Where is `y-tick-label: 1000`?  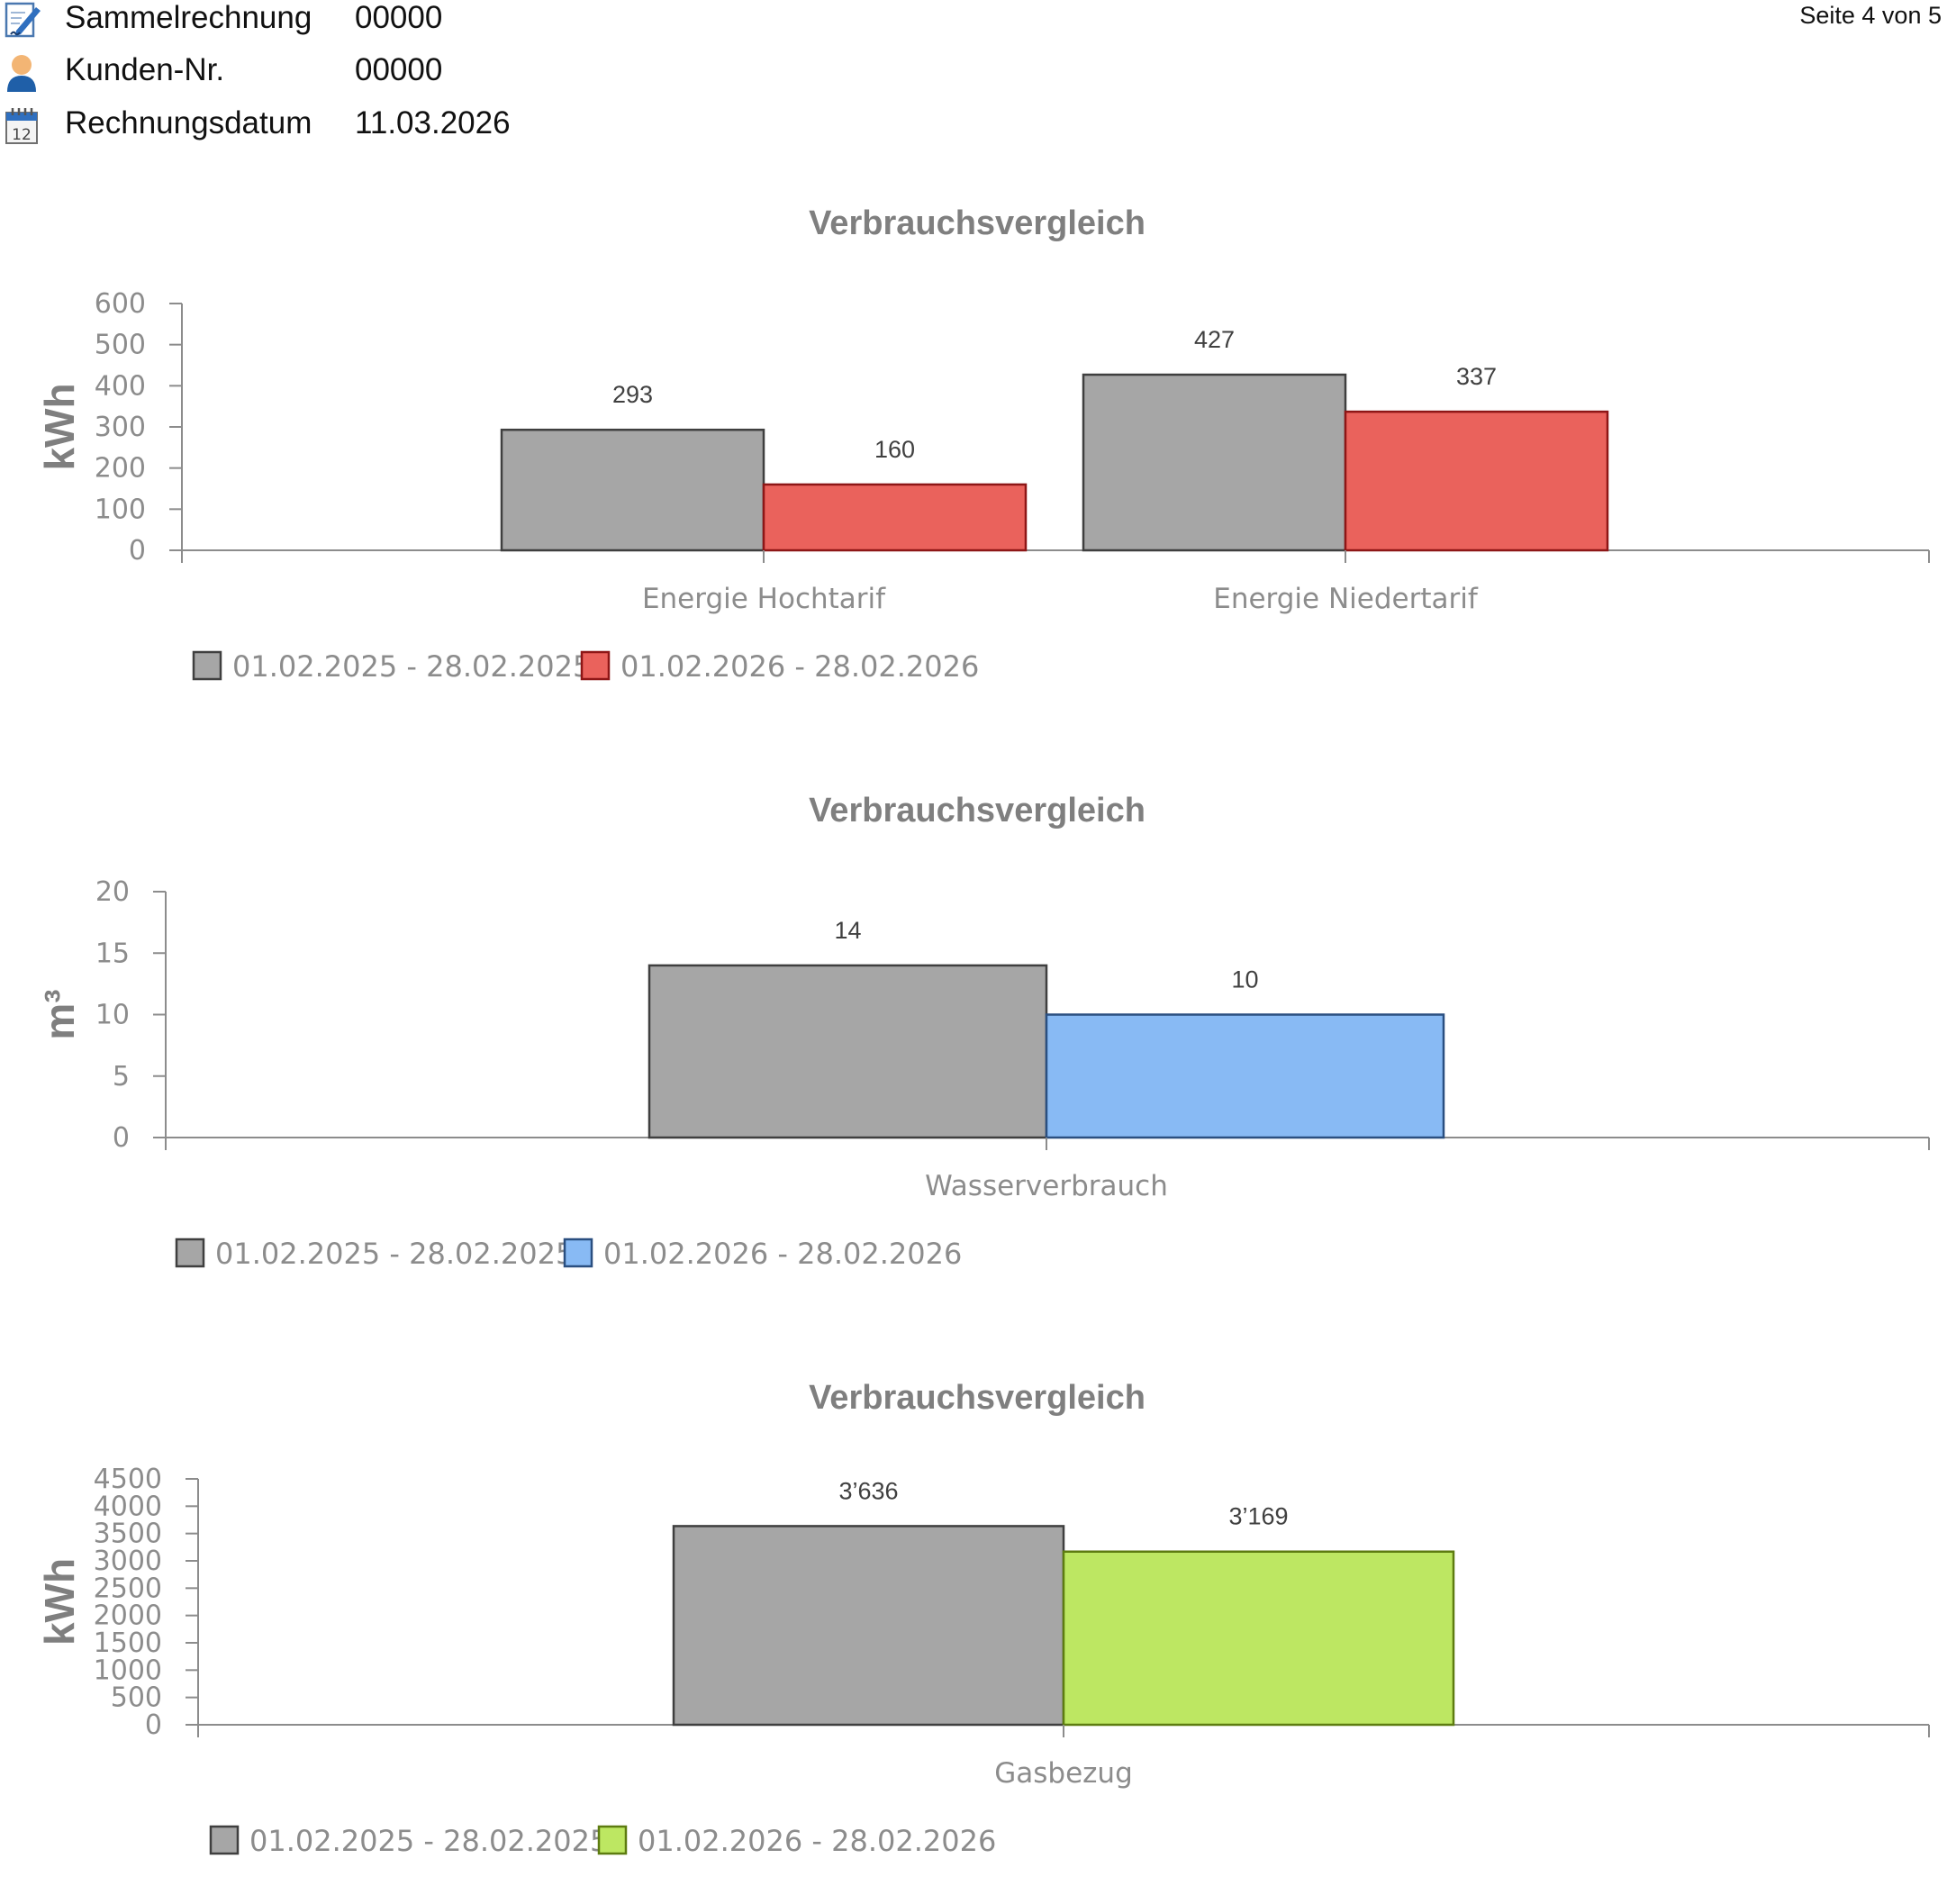 y-tick-label: 1000 is located at coordinates (128, 1671).